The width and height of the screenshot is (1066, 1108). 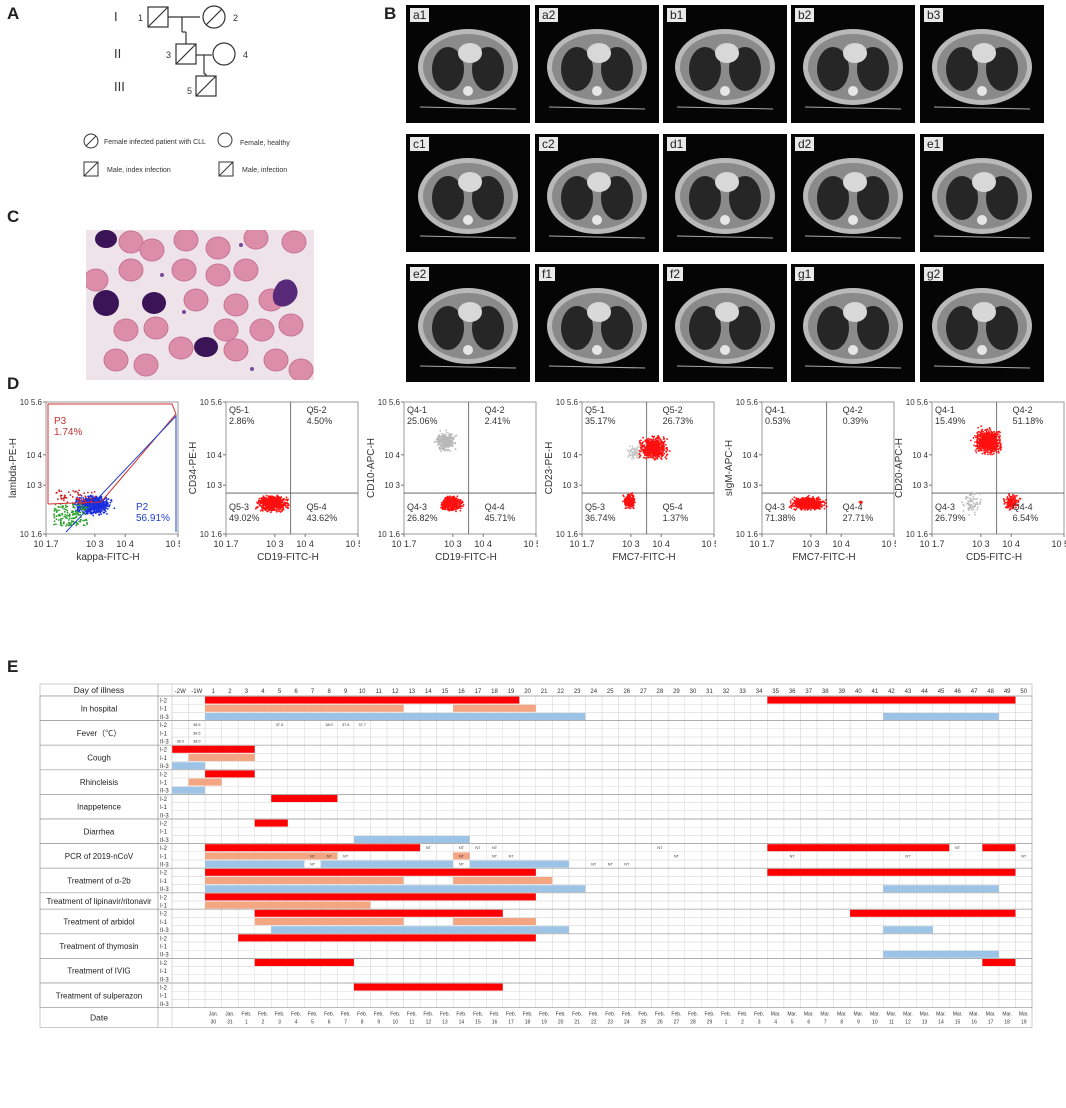 What do you see at coordinates (511, 692) in the screenshot?
I see `day-header: 19` at bounding box center [511, 692].